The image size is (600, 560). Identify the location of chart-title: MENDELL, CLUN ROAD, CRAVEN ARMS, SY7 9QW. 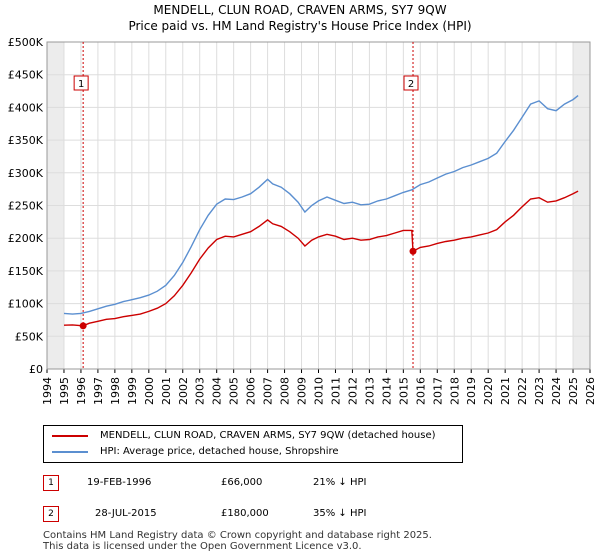
(300, 10).